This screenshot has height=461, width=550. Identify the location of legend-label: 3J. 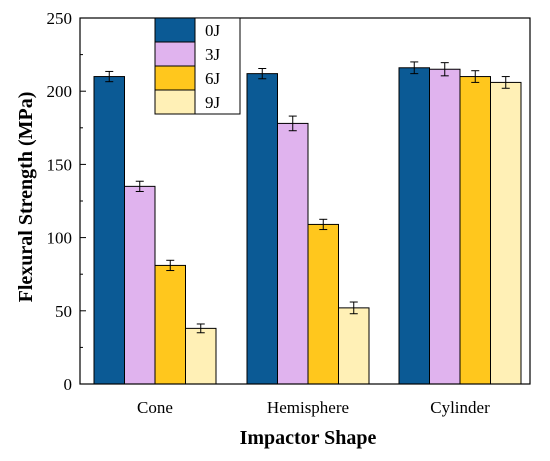
(213, 54).